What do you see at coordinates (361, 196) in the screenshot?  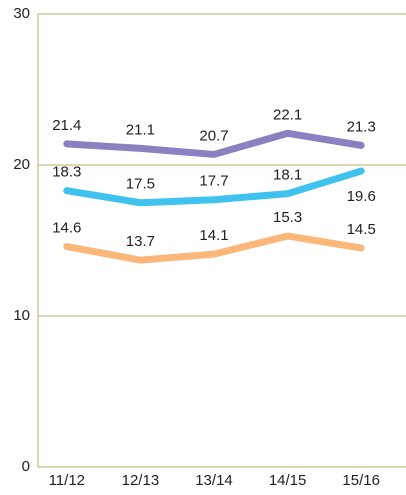 I see `data-label: 19.6` at bounding box center [361, 196].